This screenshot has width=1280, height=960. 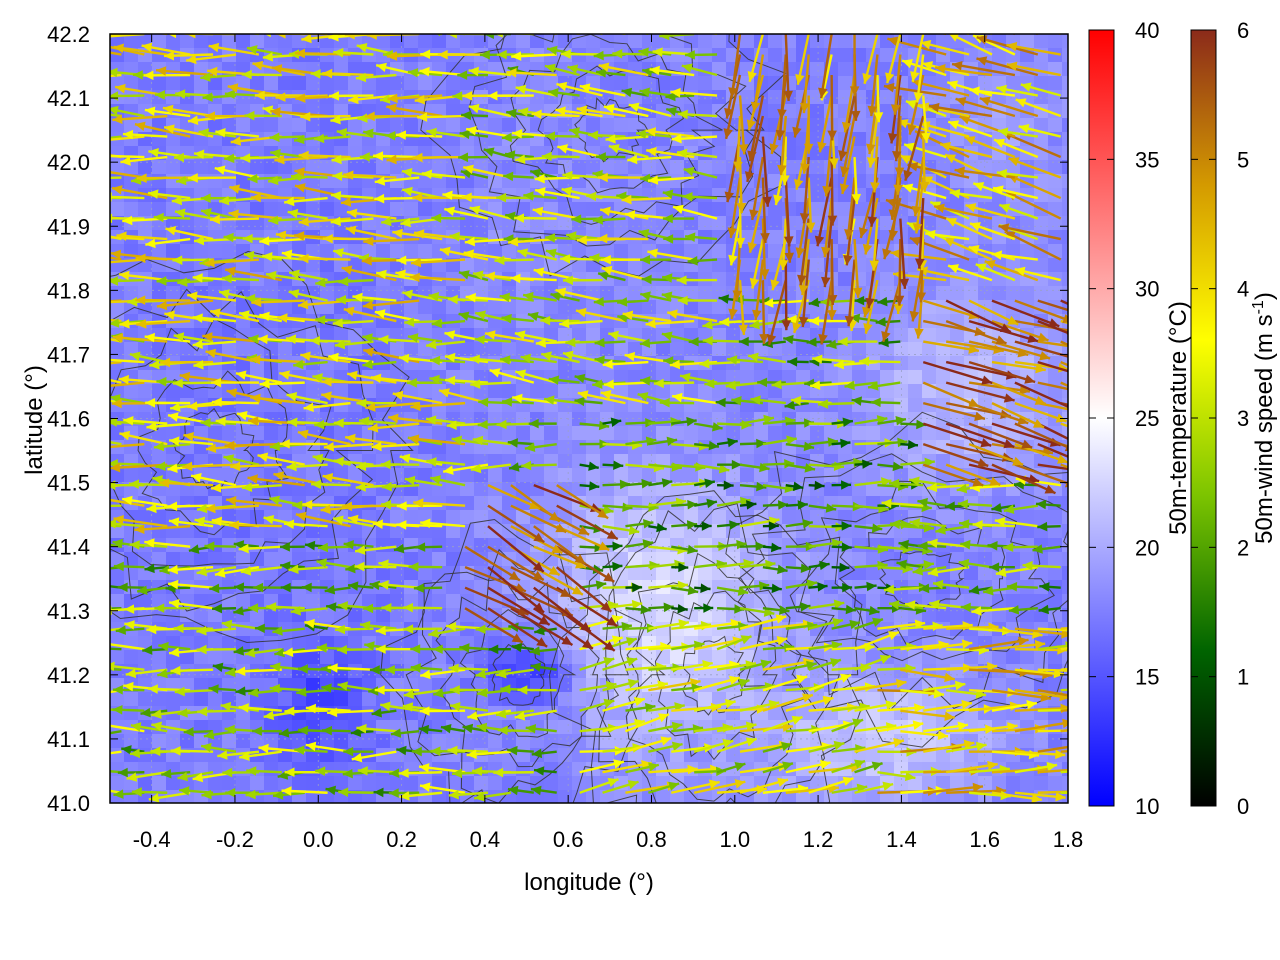 I want to click on wind-vector-shaft, so click(x=116, y=669).